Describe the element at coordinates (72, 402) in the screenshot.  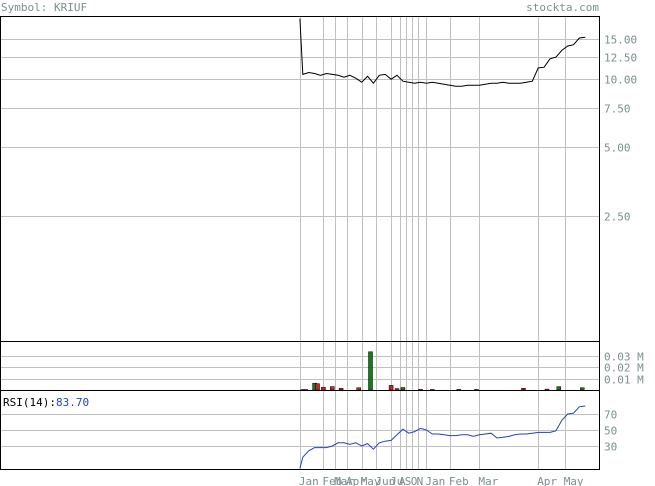
I see `rsi-value: 83.70` at that location.